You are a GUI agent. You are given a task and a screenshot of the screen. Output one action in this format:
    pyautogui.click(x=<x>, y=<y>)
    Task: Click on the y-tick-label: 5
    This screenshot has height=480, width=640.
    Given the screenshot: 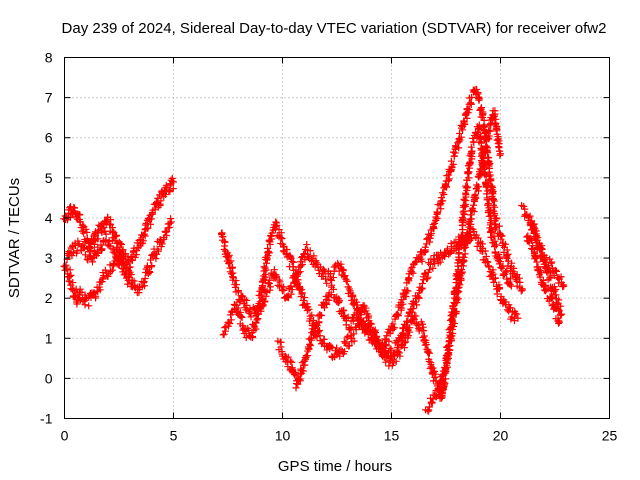 What is the action you would take?
    pyautogui.click(x=49, y=178)
    